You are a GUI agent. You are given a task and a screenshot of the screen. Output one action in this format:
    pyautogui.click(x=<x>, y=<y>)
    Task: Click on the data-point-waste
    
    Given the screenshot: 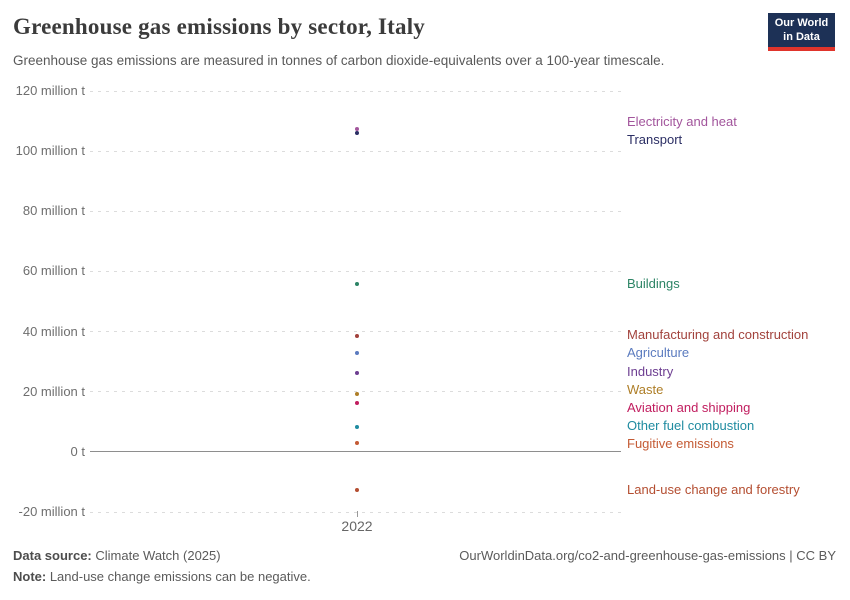 What is the action you would take?
    pyautogui.click(x=357, y=393)
    